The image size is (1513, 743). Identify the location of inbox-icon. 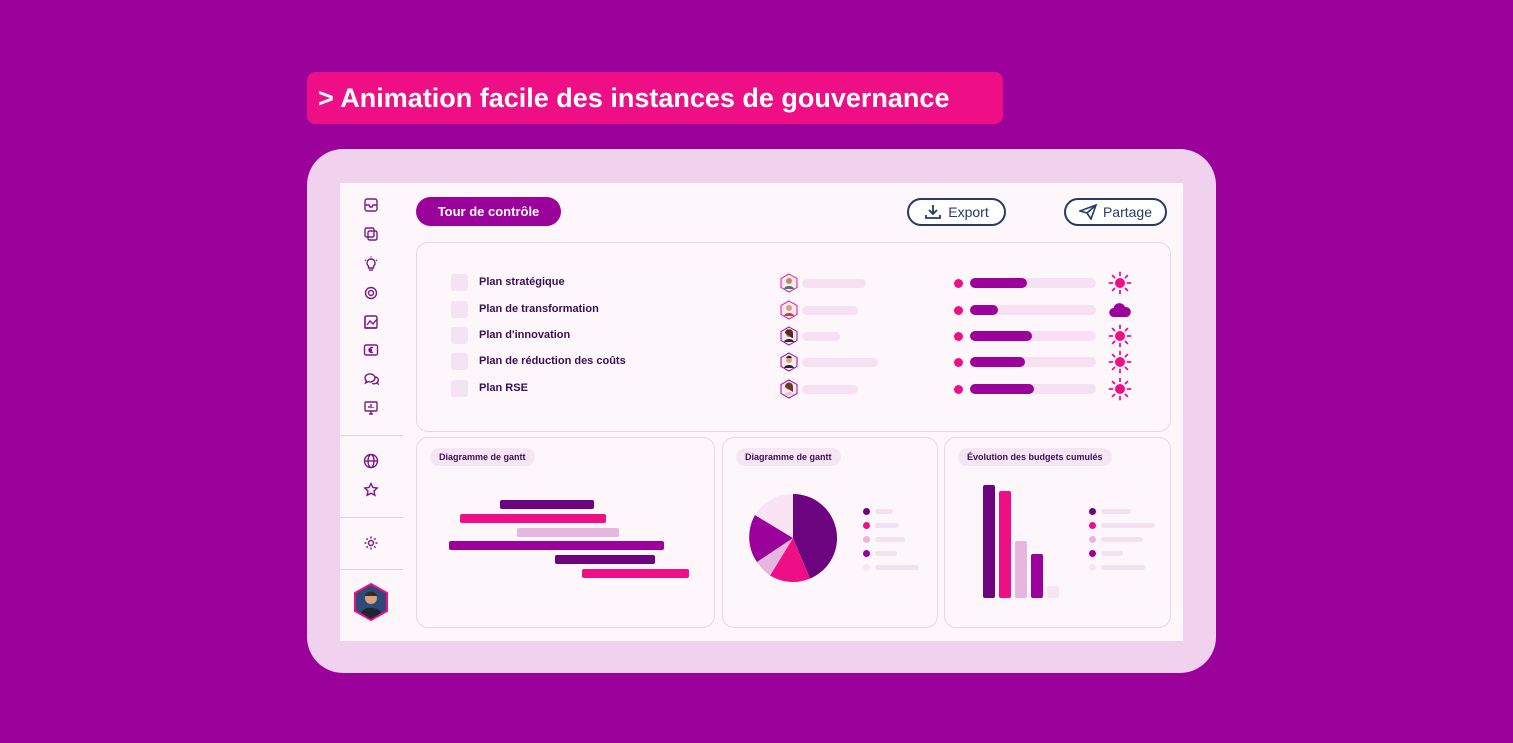
(371, 205).